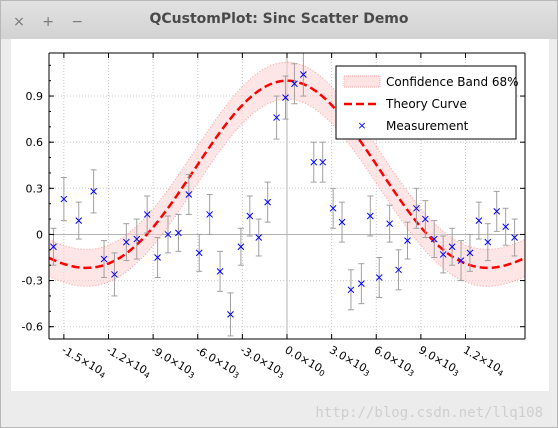  What do you see at coordinates (35, 142) in the screenshot?
I see `y-tick-label: 0.6` at bounding box center [35, 142].